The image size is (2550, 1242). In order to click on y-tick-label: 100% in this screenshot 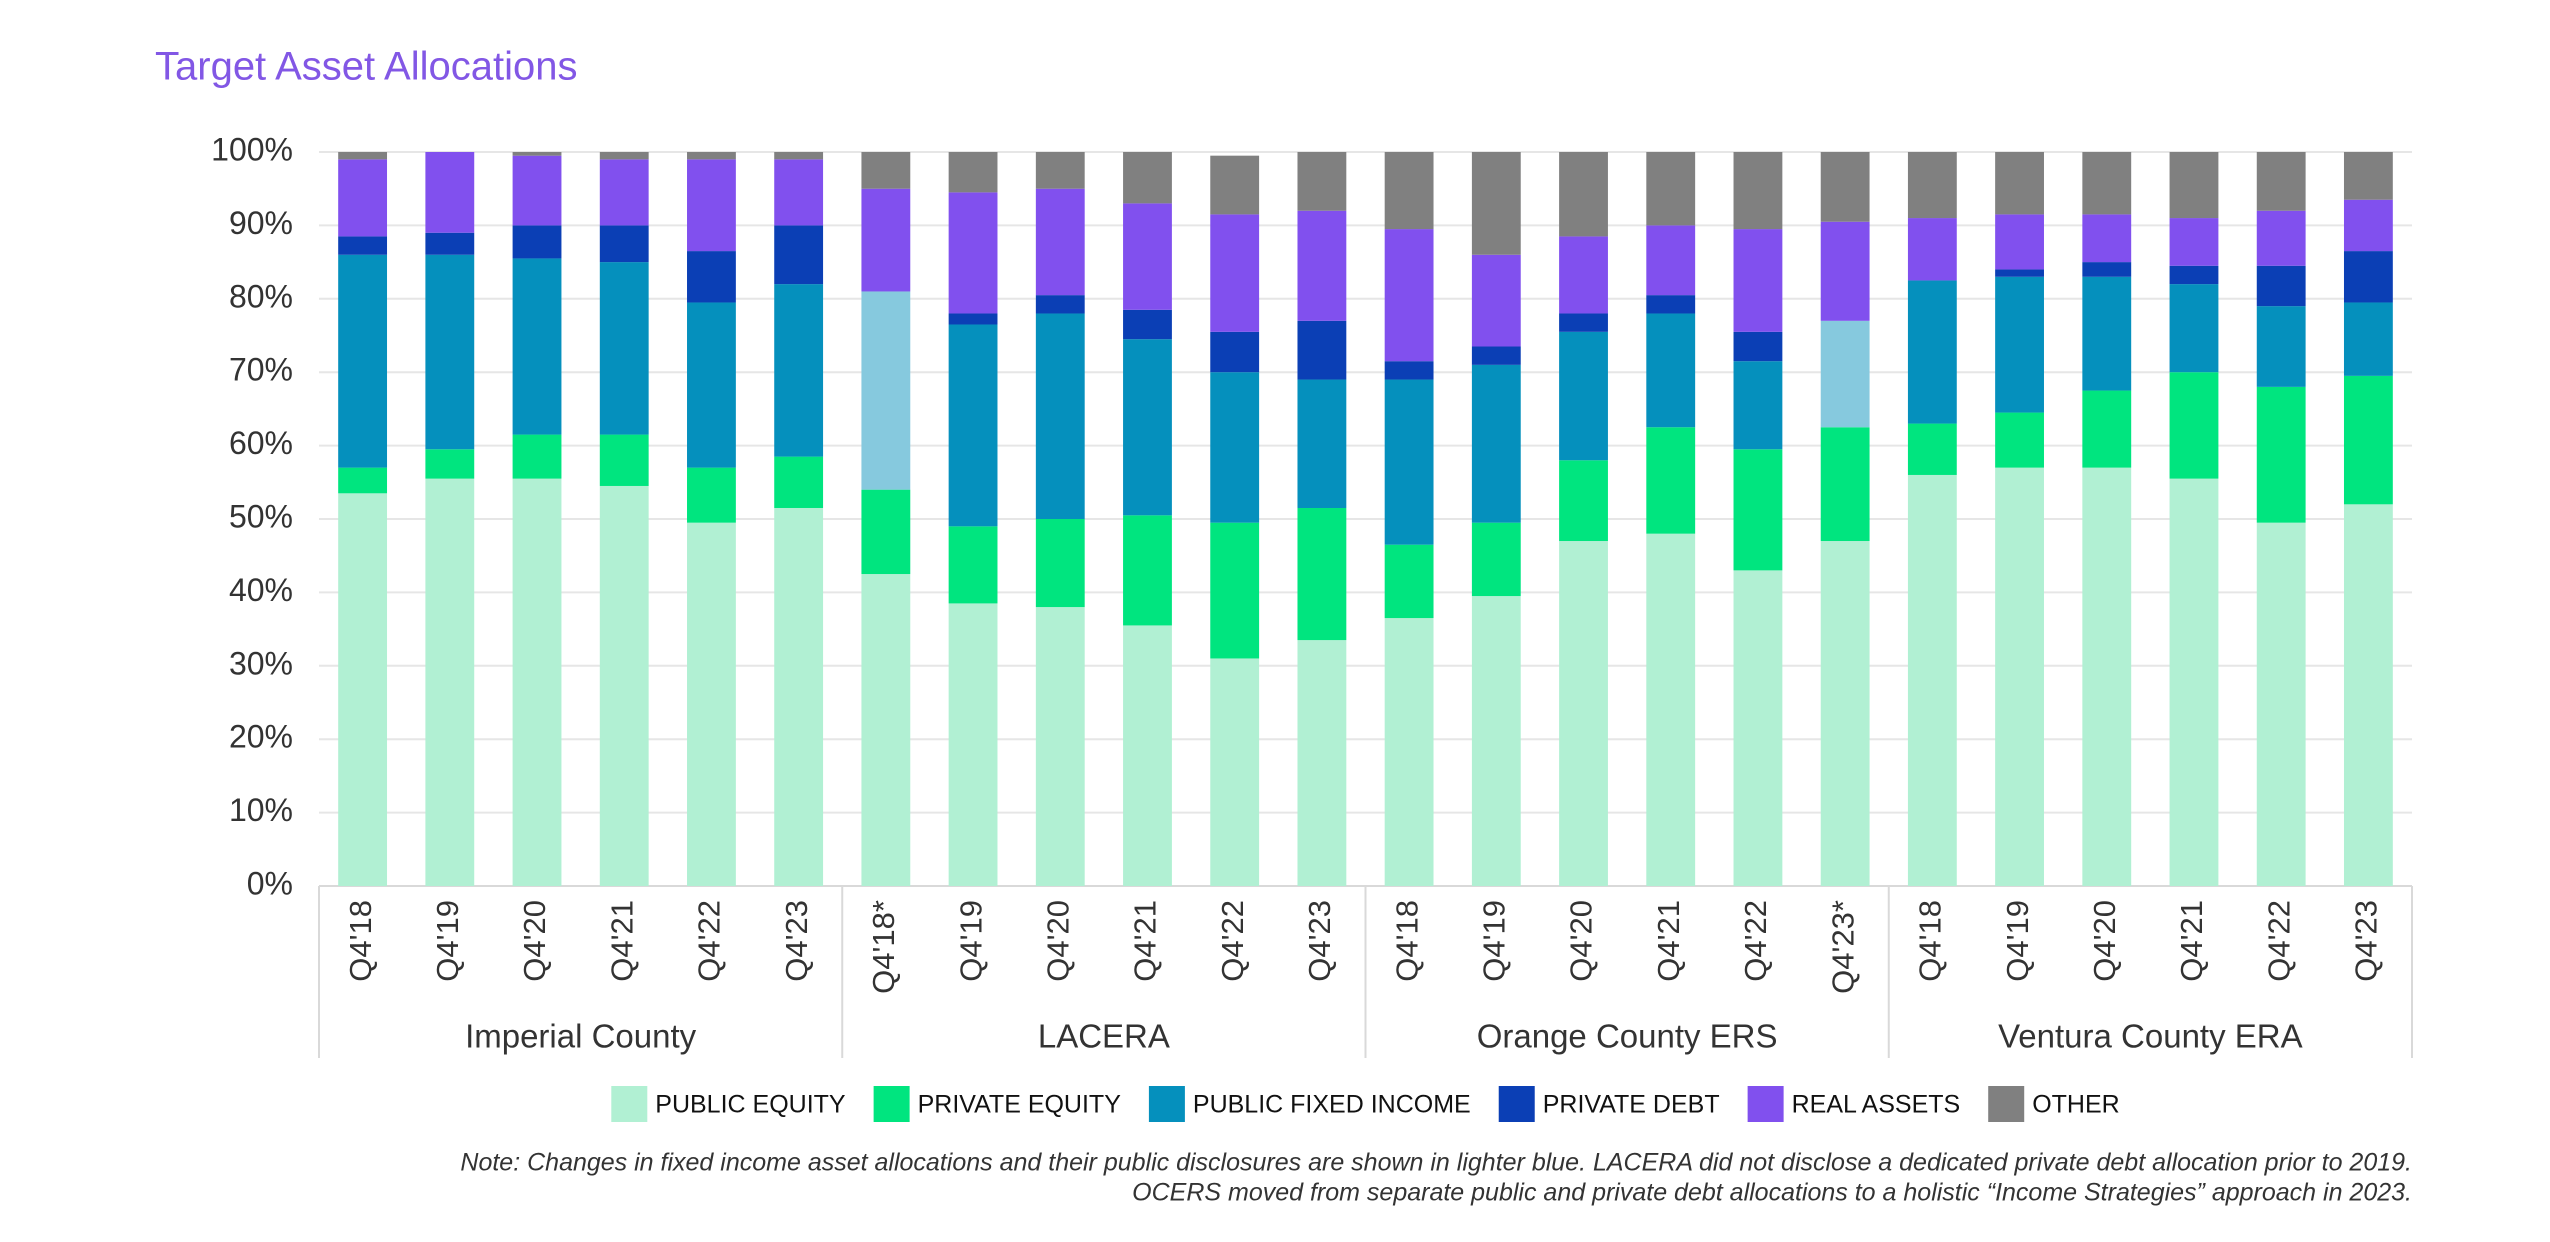, I will do `click(252, 149)`.